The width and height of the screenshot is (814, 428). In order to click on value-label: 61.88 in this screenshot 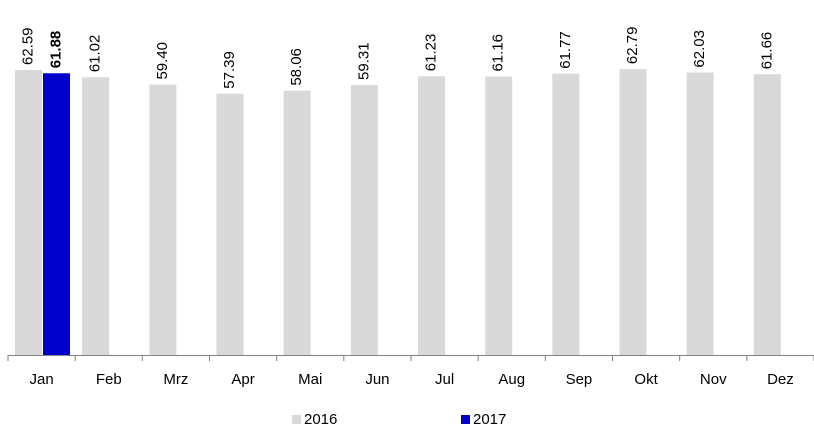, I will do `click(55, 50)`.